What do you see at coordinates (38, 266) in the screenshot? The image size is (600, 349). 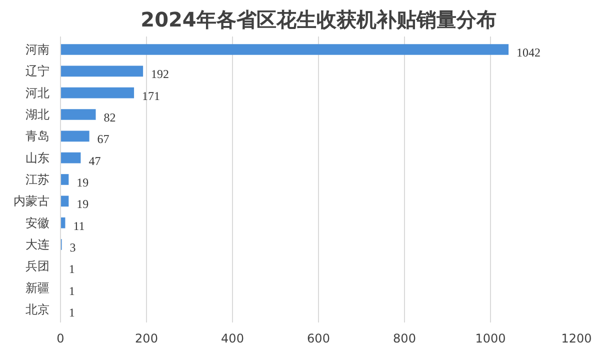 I see `y-tick-label: 兵团` at bounding box center [38, 266].